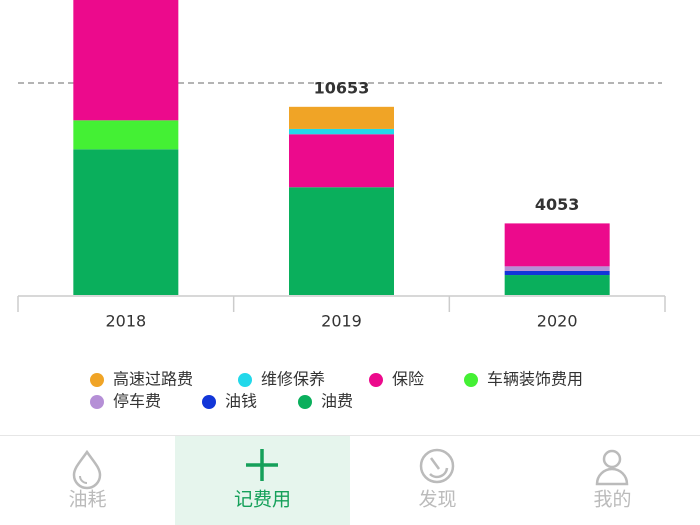  I want to click on legend-label: 保险, so click(408, 379).